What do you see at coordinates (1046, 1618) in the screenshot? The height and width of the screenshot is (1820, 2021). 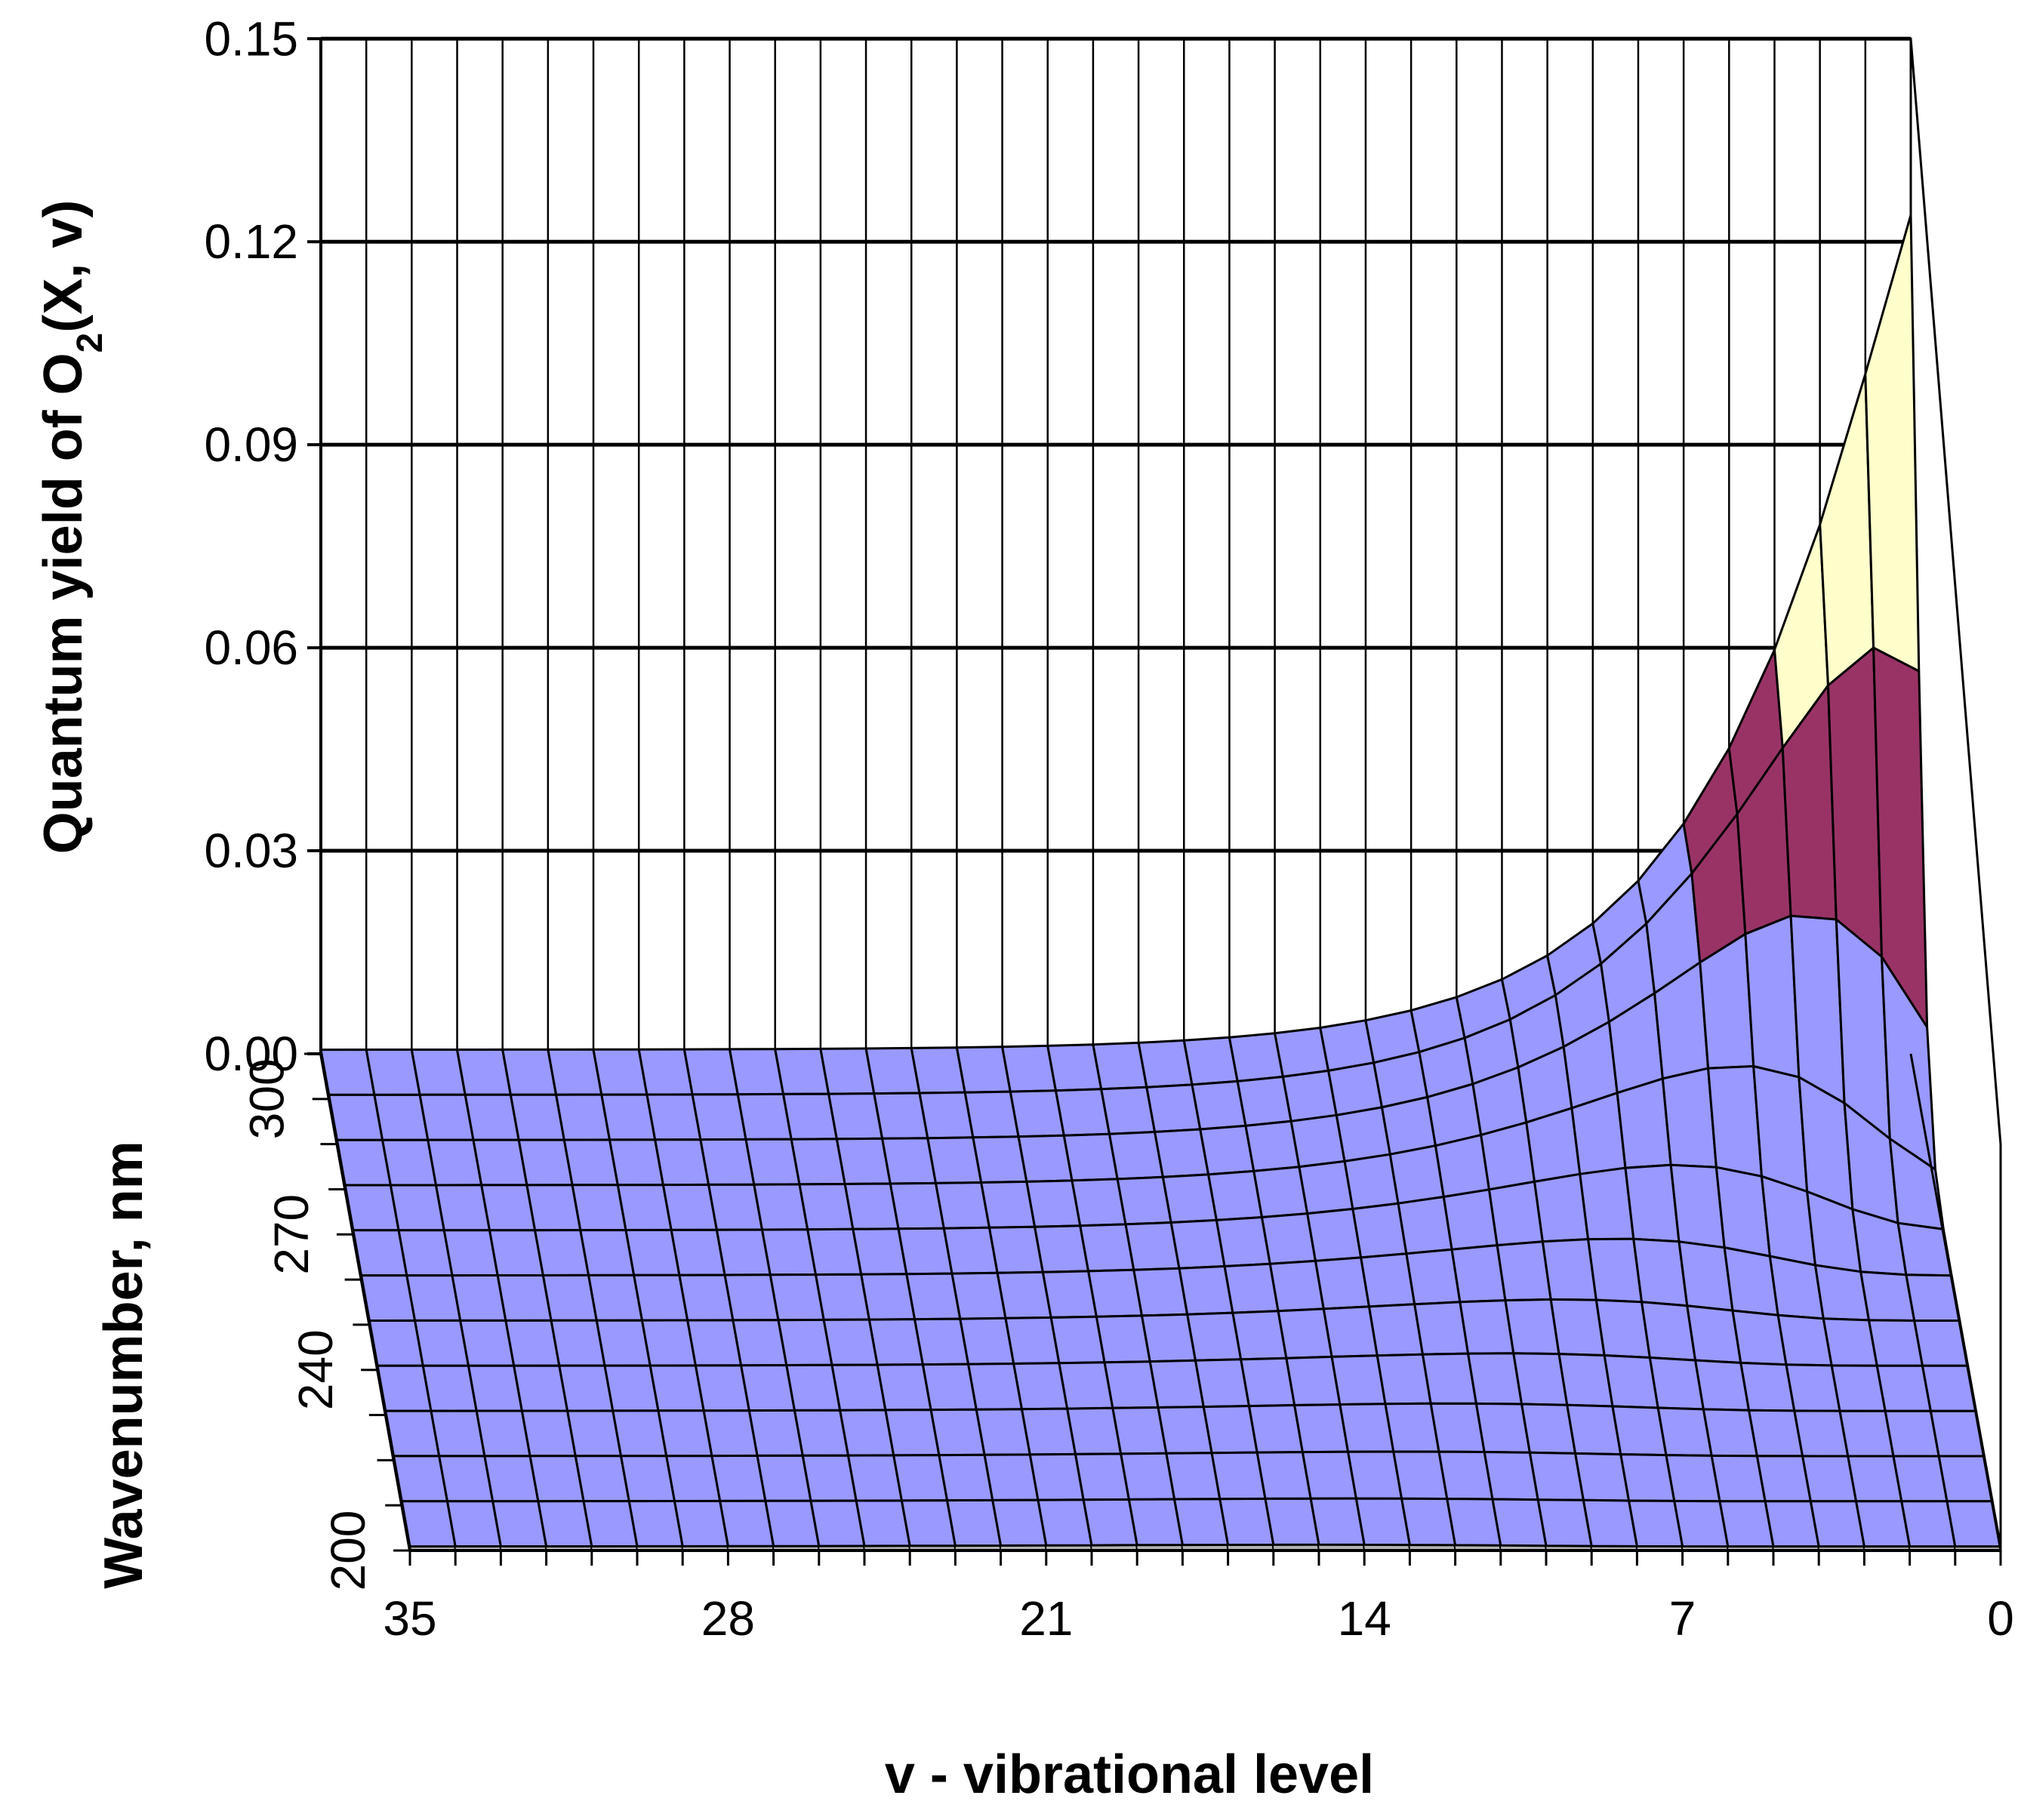 I see `x-tick-label: 21` at bounding box center [1046, 1618].